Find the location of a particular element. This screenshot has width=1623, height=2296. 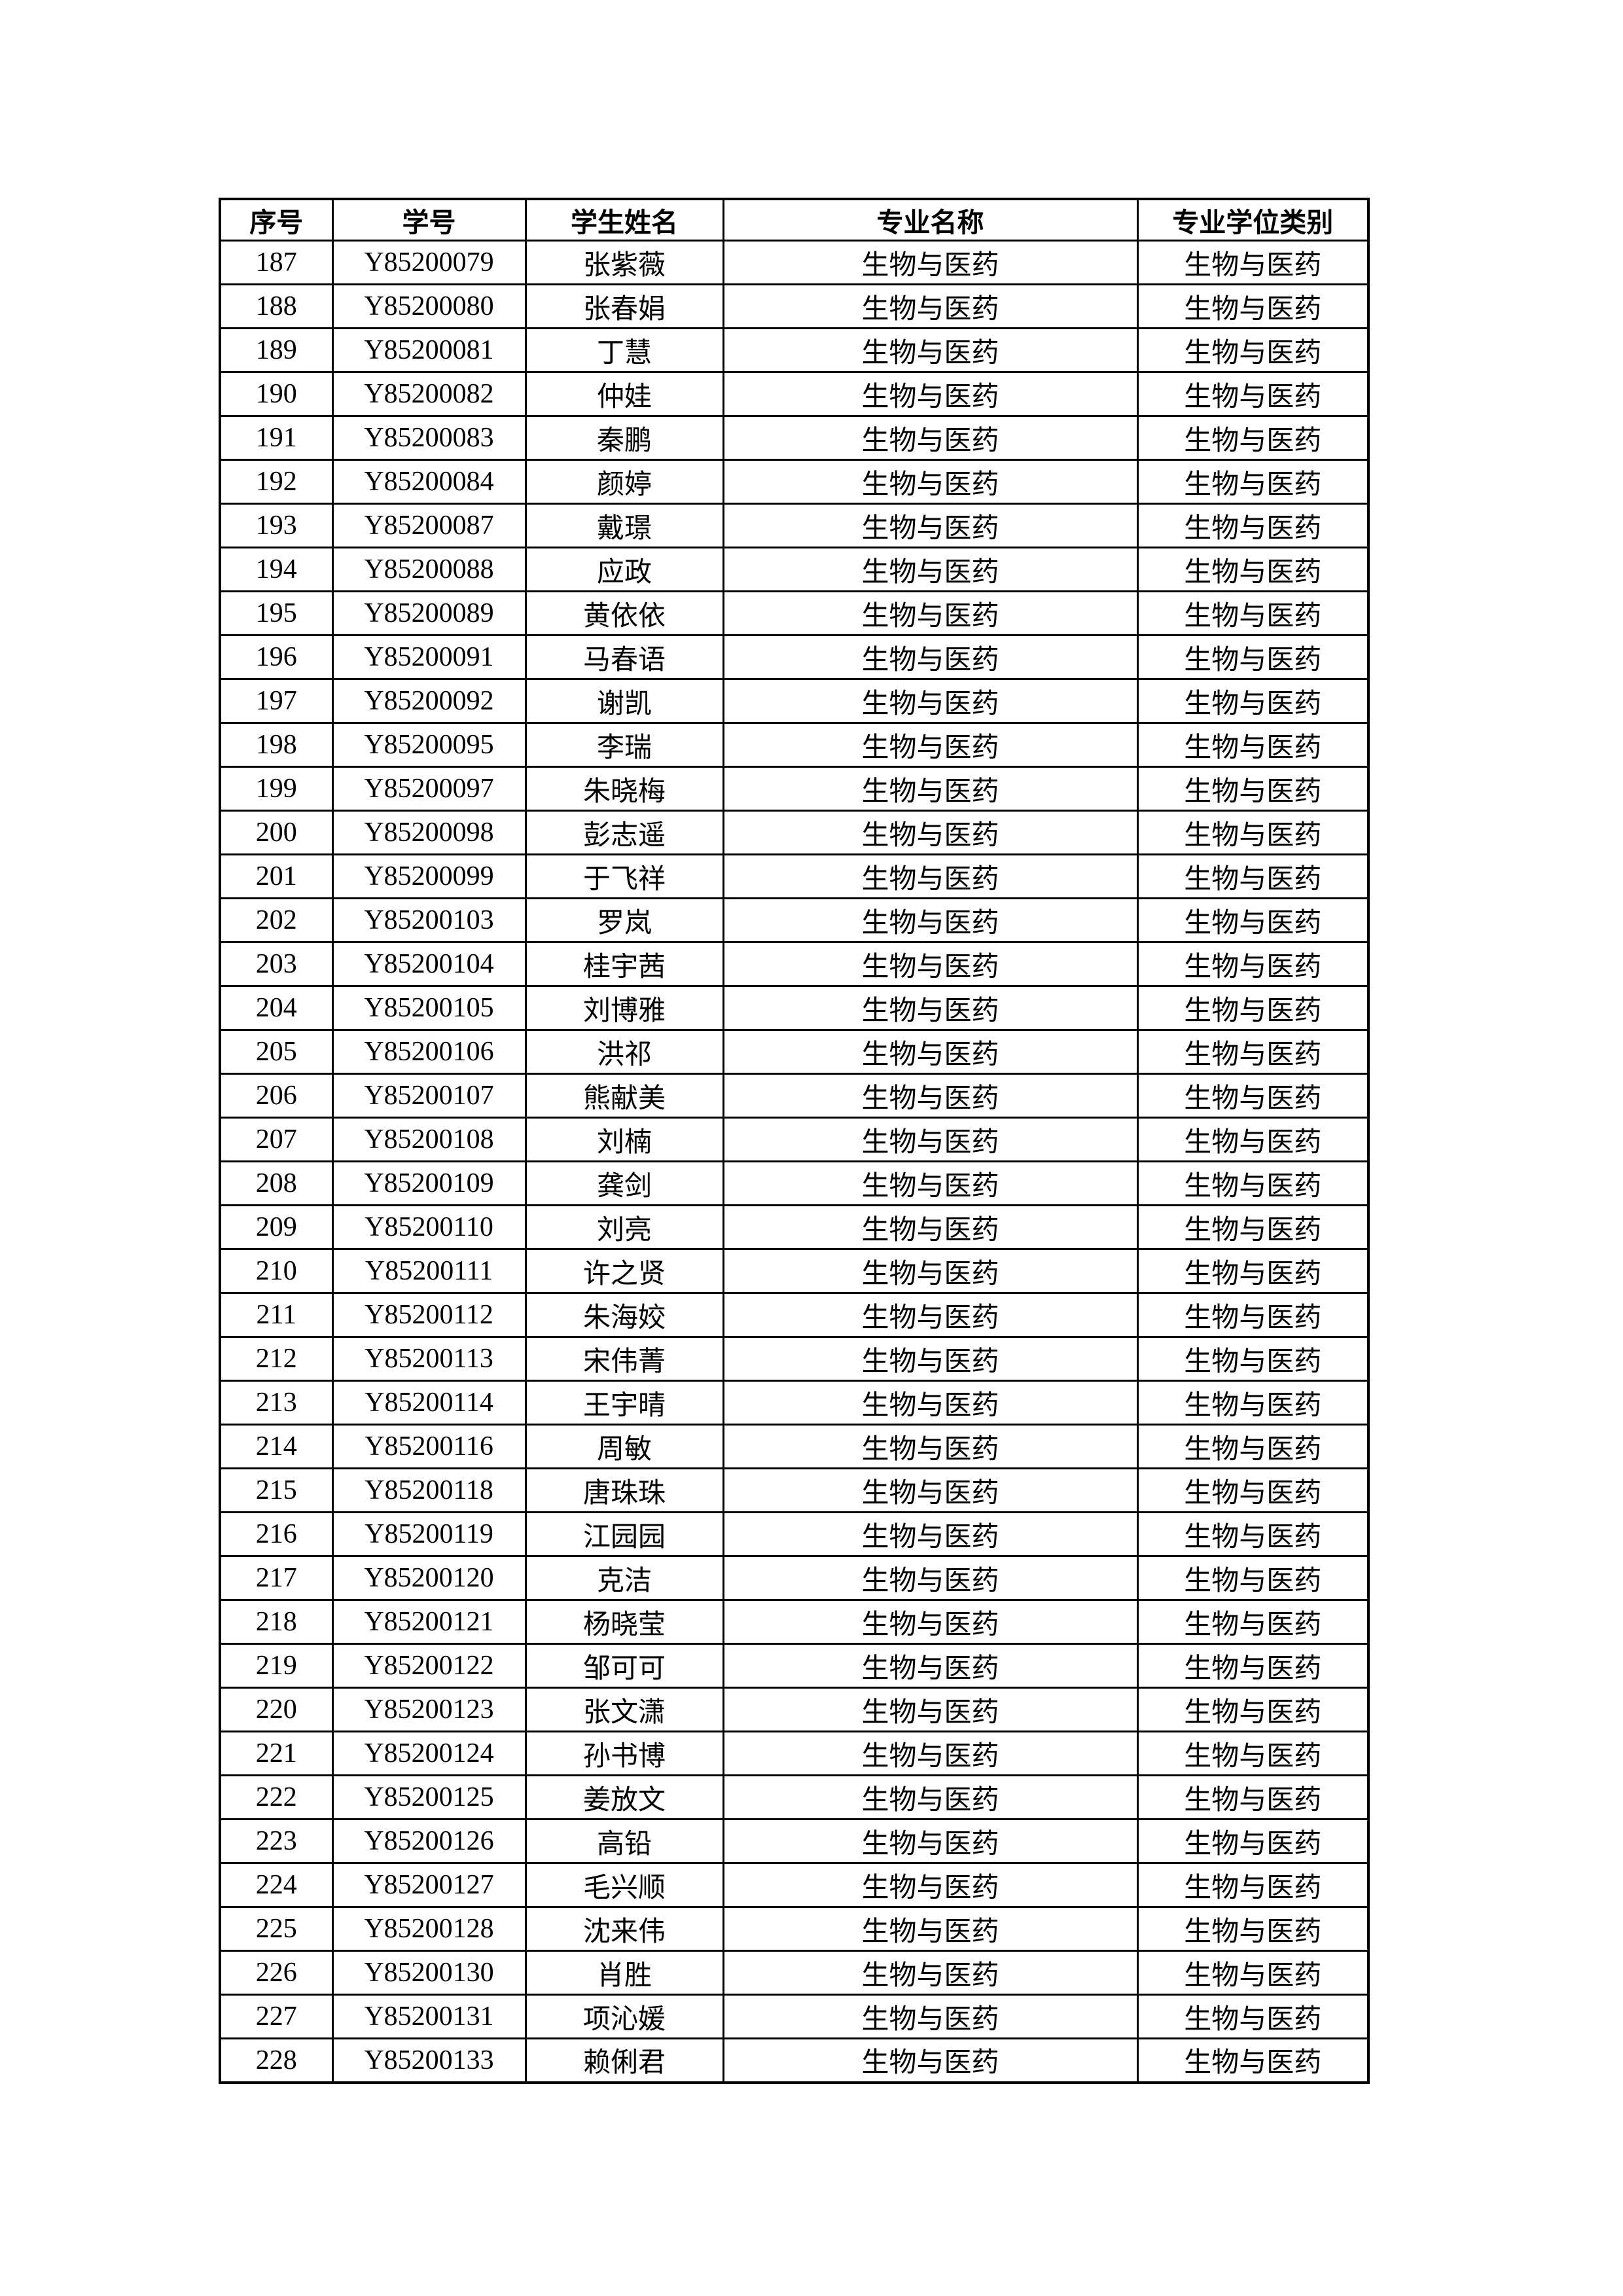

table-row: 191 Y85200083 秦鹏 生物与医药 生物与医药 is located at coordinates (794, 438).